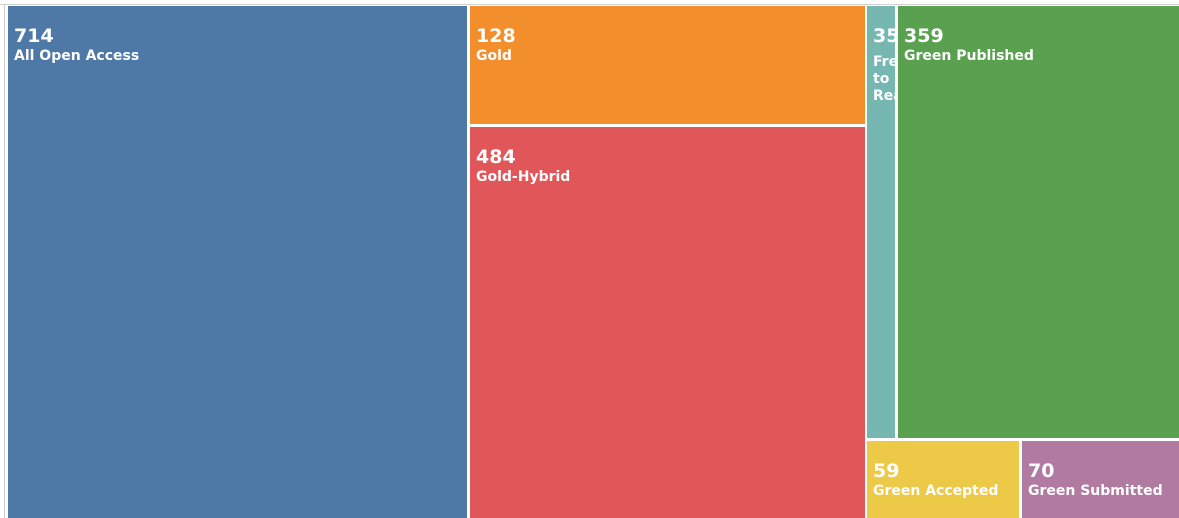 The height and width of the screenshot is (518, 1179). What do you see at coordinates (523, 177) in the screenshot?
I see `tile-label: Gold-Hybrid` at bounding box center [523, 177].